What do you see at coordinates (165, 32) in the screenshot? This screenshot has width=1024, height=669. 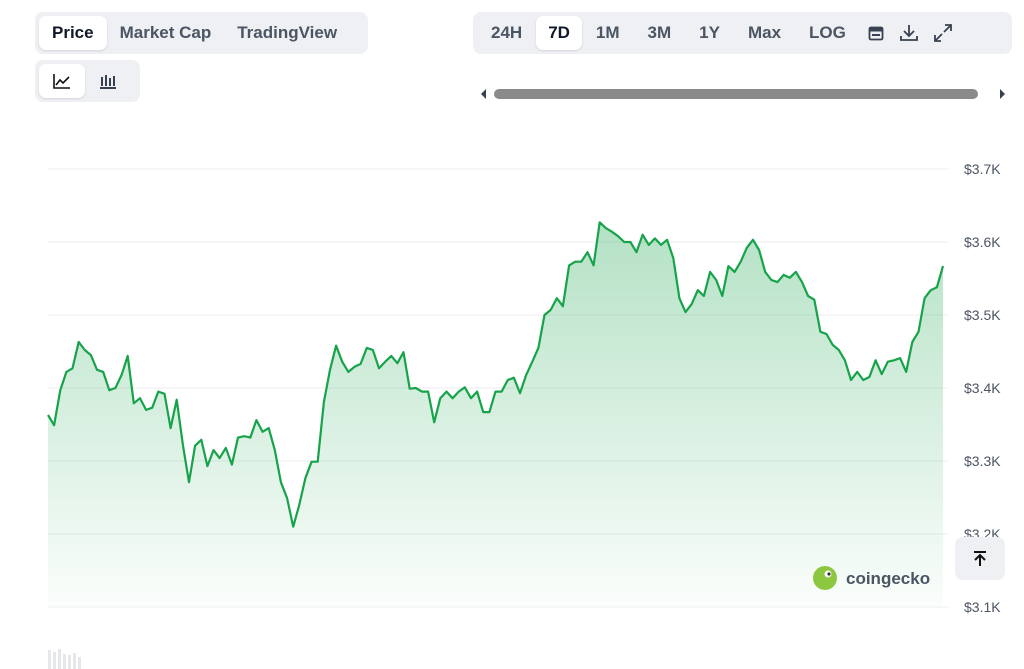 I see `view-tab: Market Cap` at bounding box center [165, 32].